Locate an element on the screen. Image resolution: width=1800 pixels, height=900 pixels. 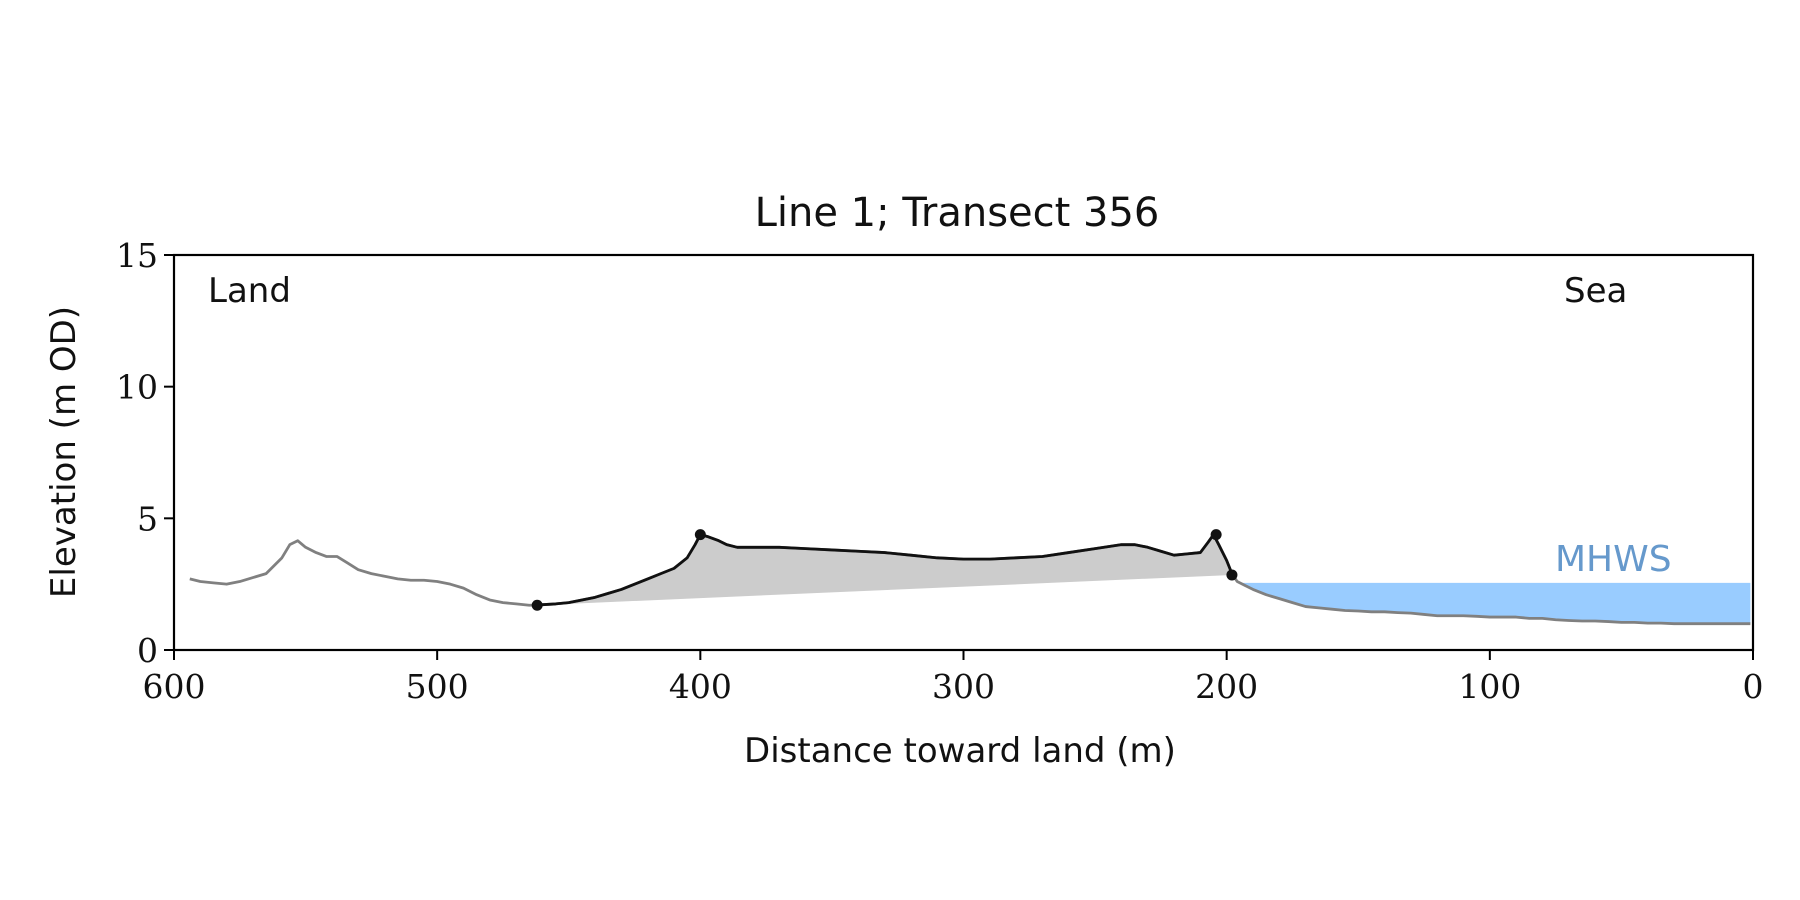
x-tick-label: 400 is located at coordinates (700, 686).